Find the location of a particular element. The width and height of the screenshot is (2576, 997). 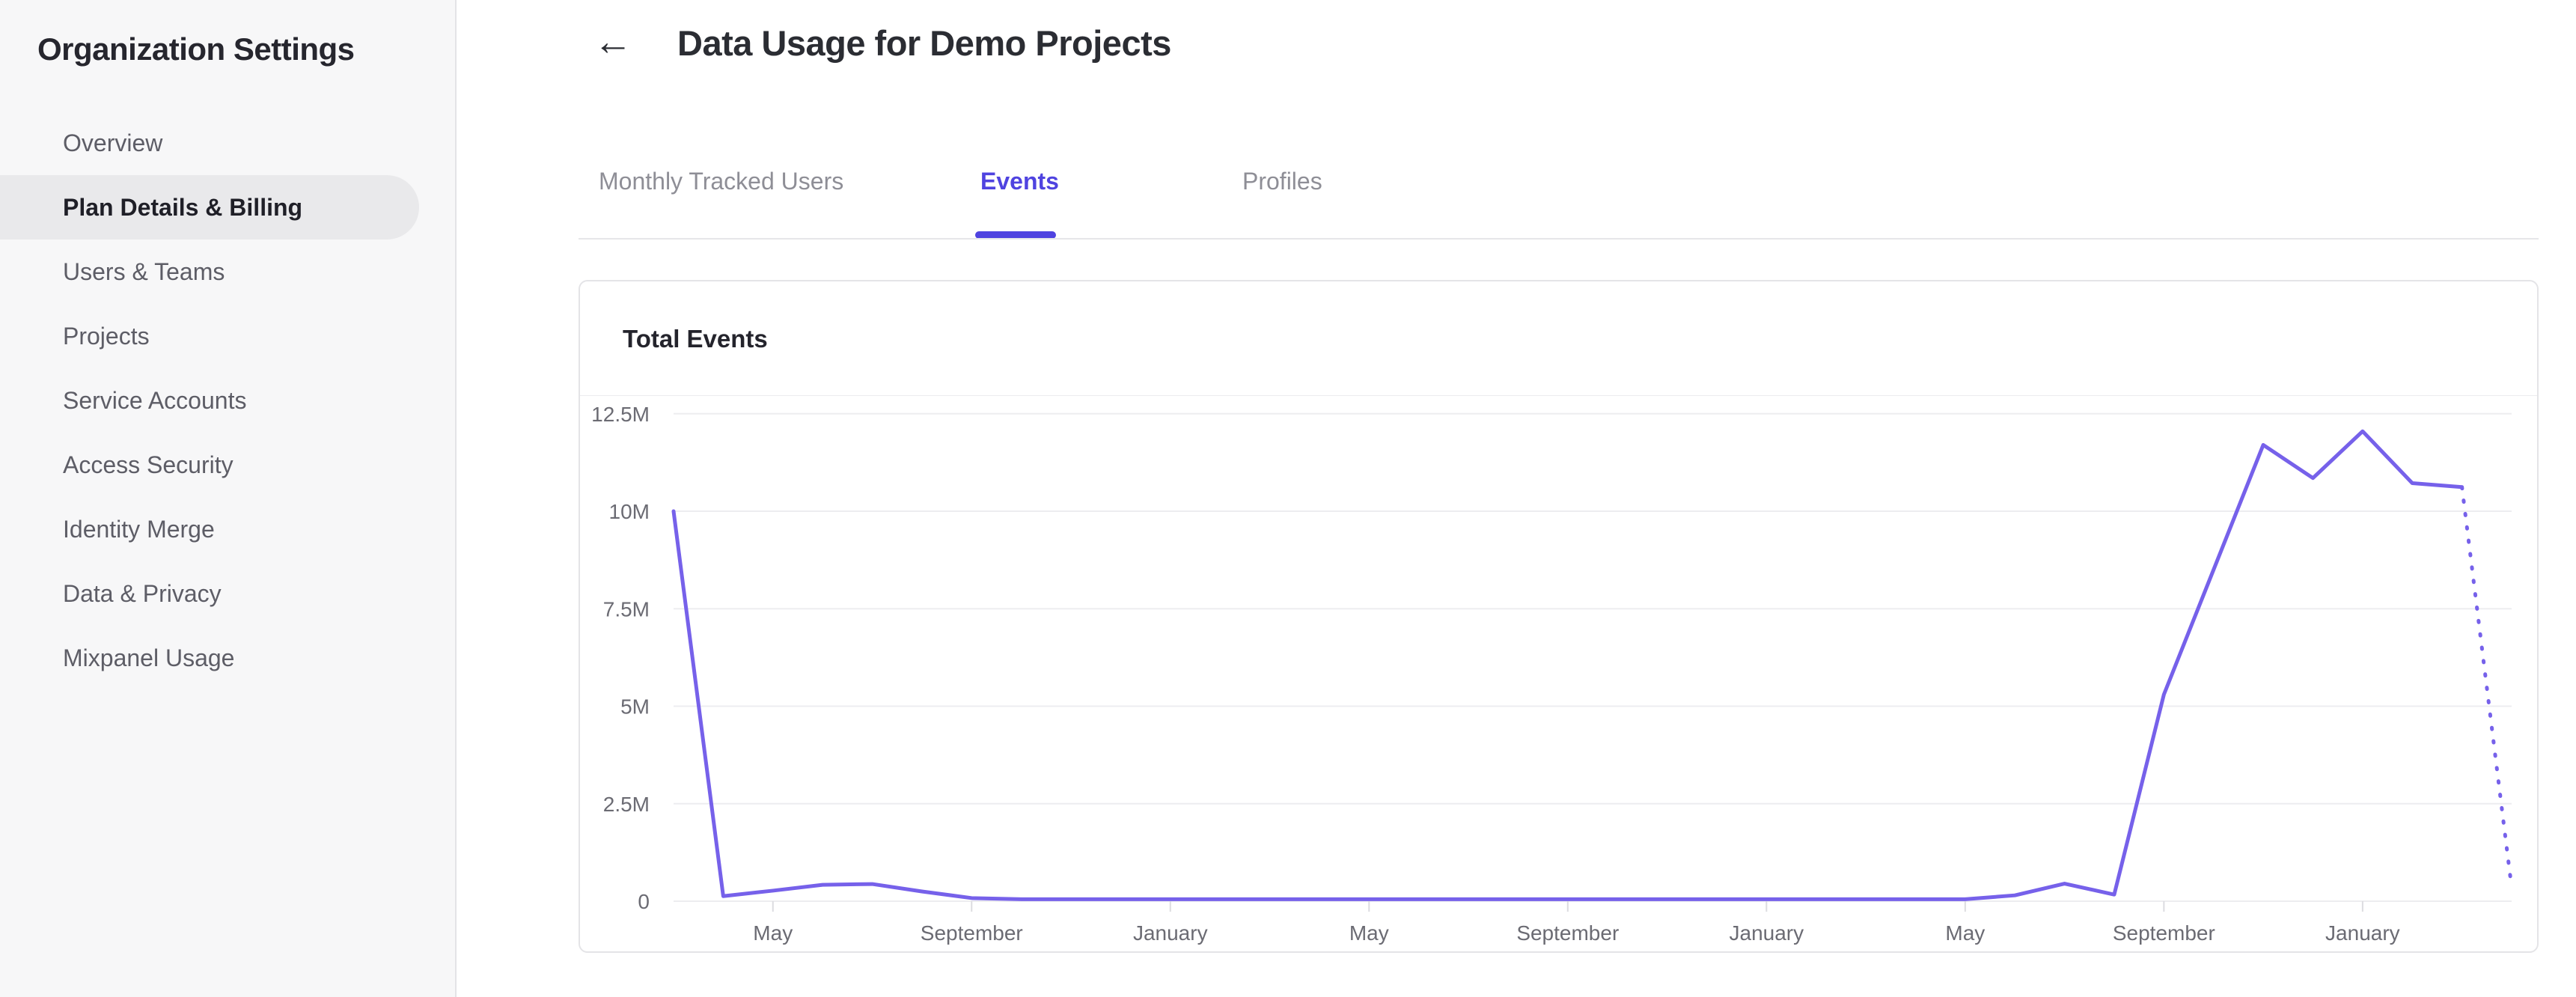

sidebar-item-overview: Overview is located at coordinates (113, 142).